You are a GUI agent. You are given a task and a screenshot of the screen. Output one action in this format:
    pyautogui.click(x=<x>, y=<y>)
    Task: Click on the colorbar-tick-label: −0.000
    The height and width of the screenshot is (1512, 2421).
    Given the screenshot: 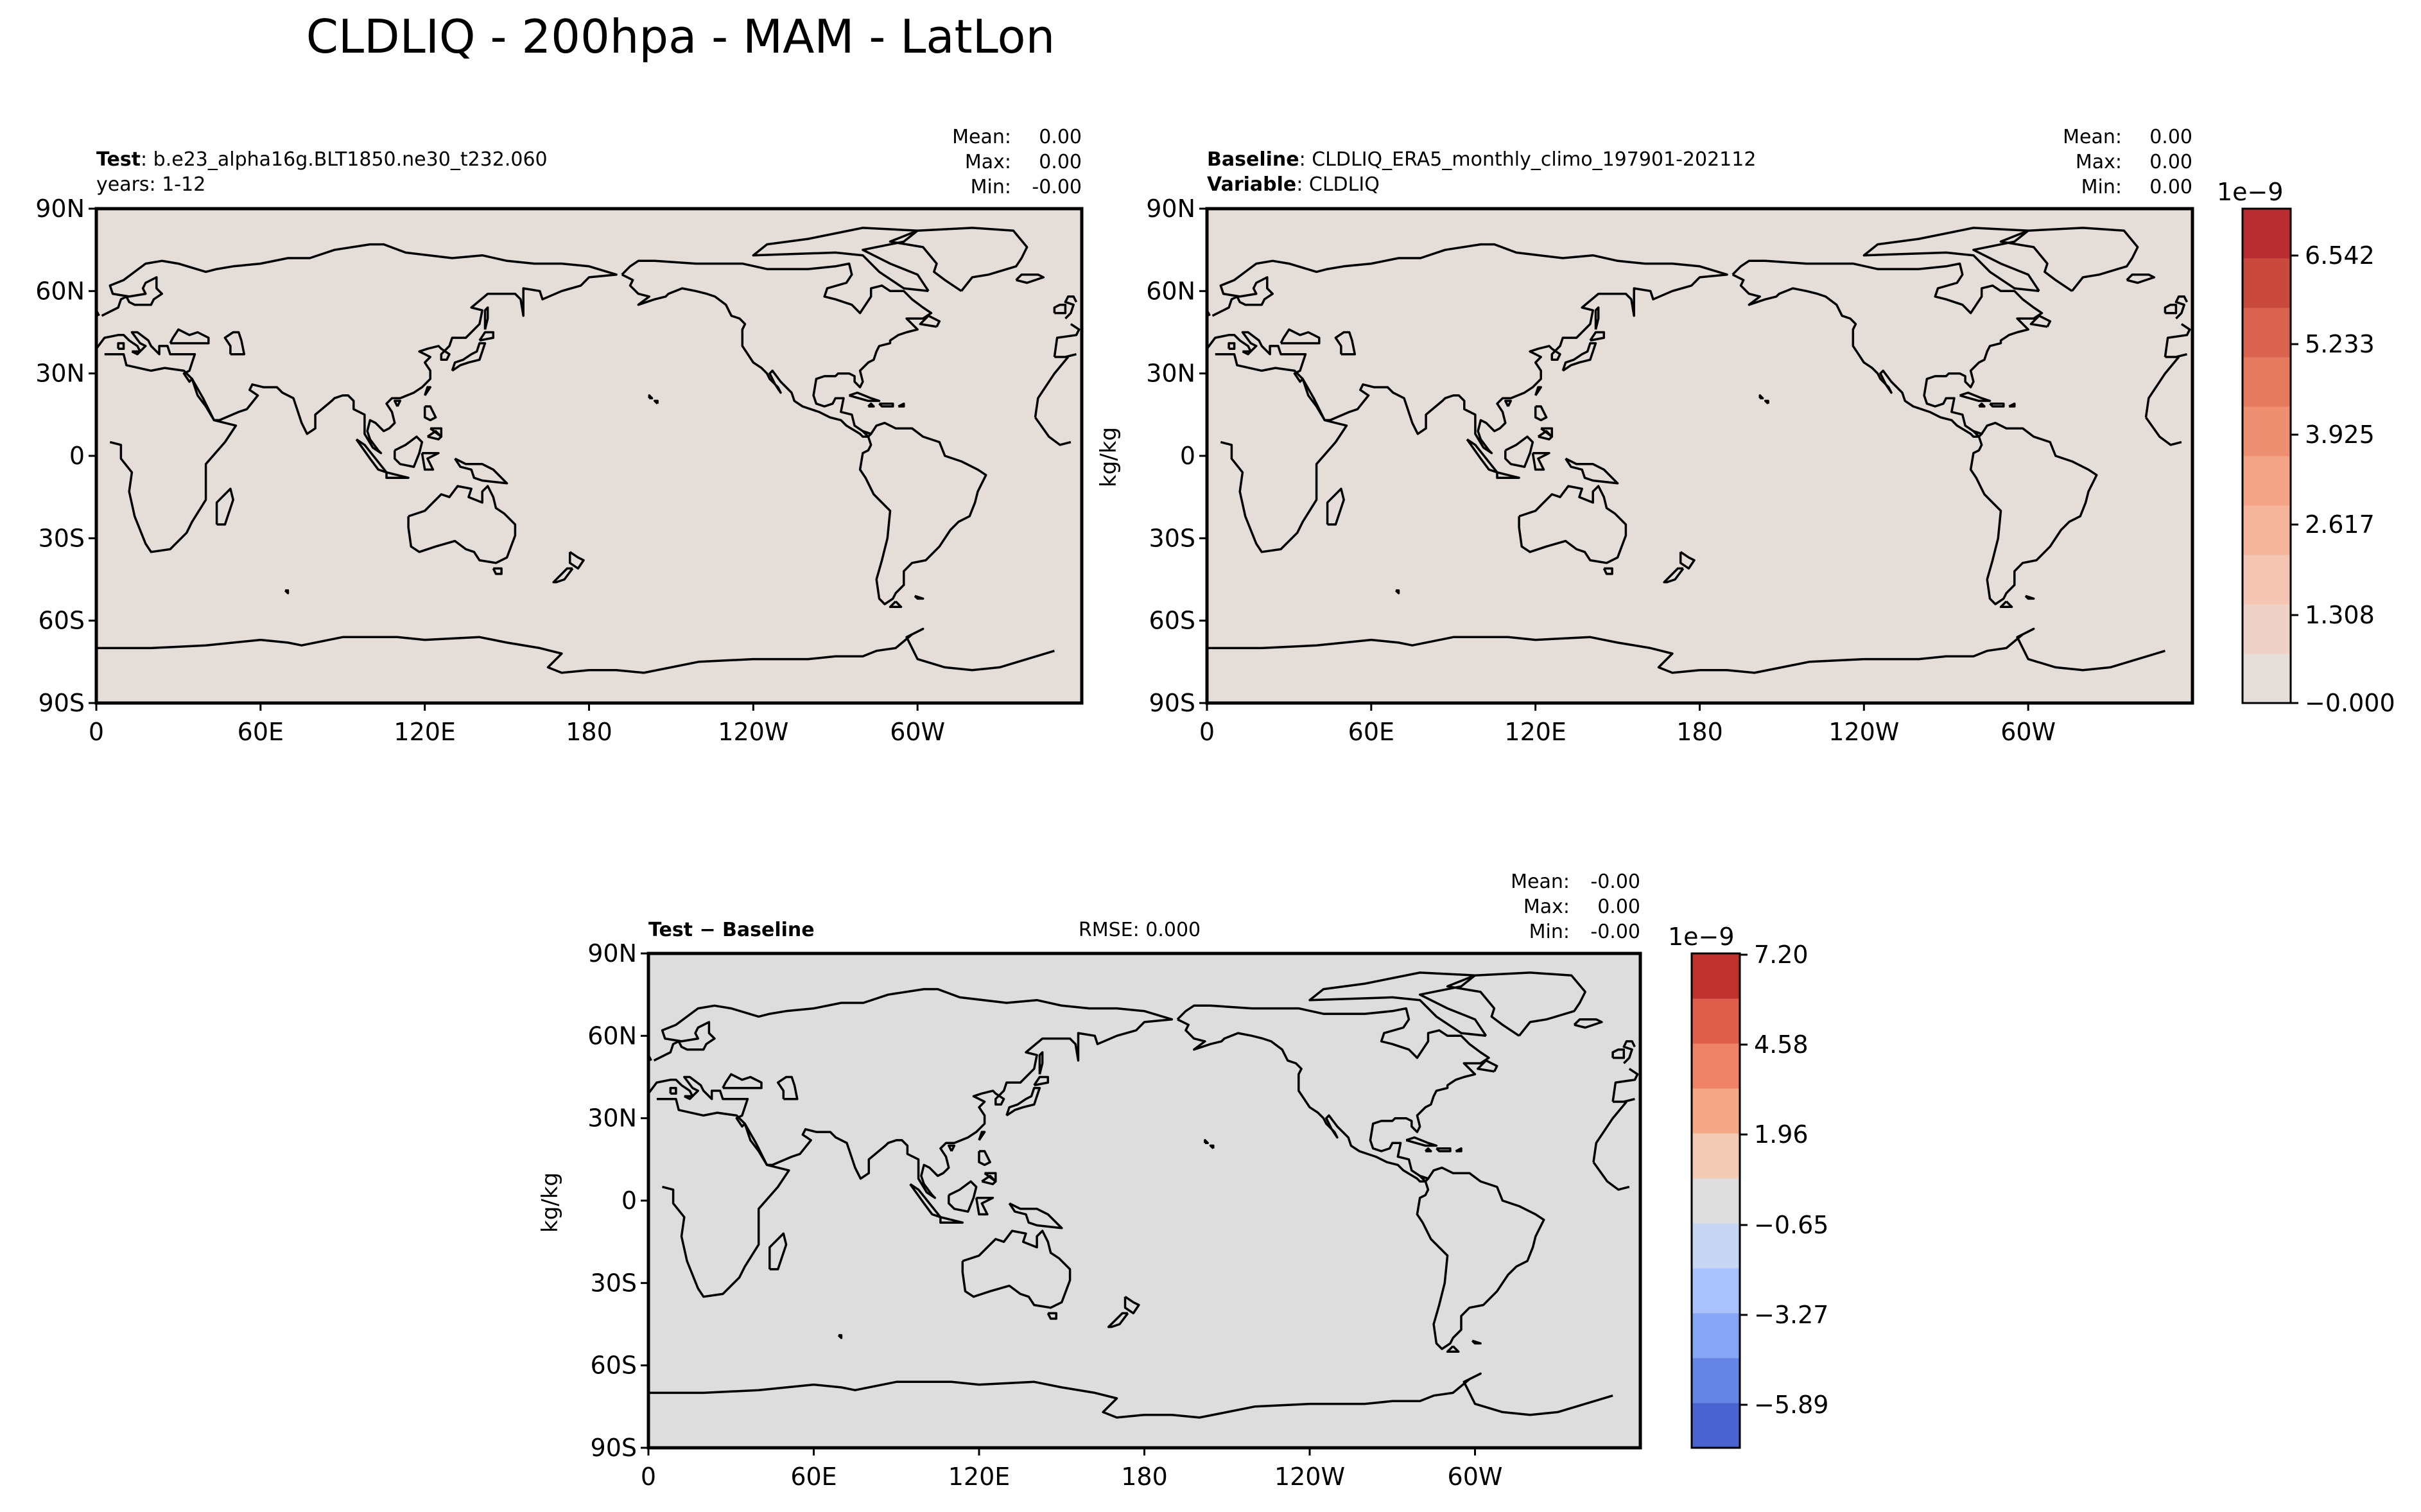 What is the action you would take?
    pyautogui.click(x=2350, y=703)
    